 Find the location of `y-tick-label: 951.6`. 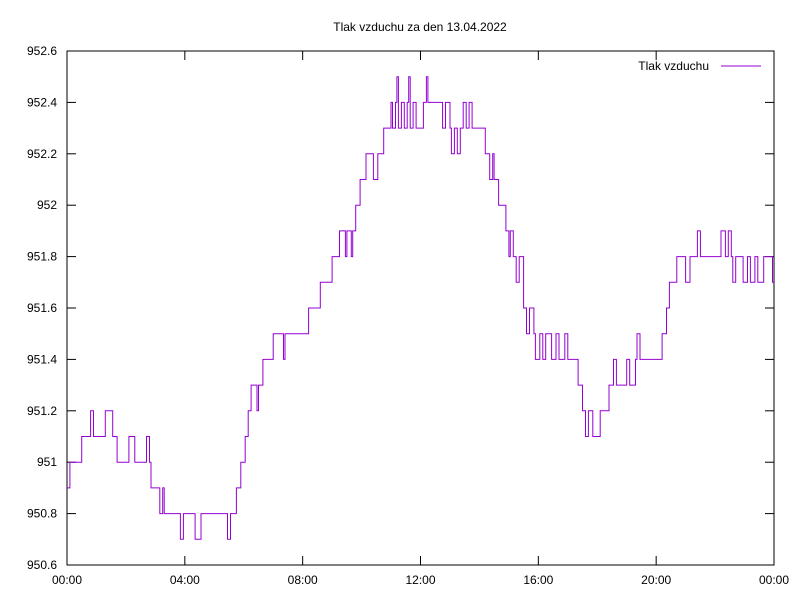

y-tick-label: 951.6 is located at coordinates (42, 308).